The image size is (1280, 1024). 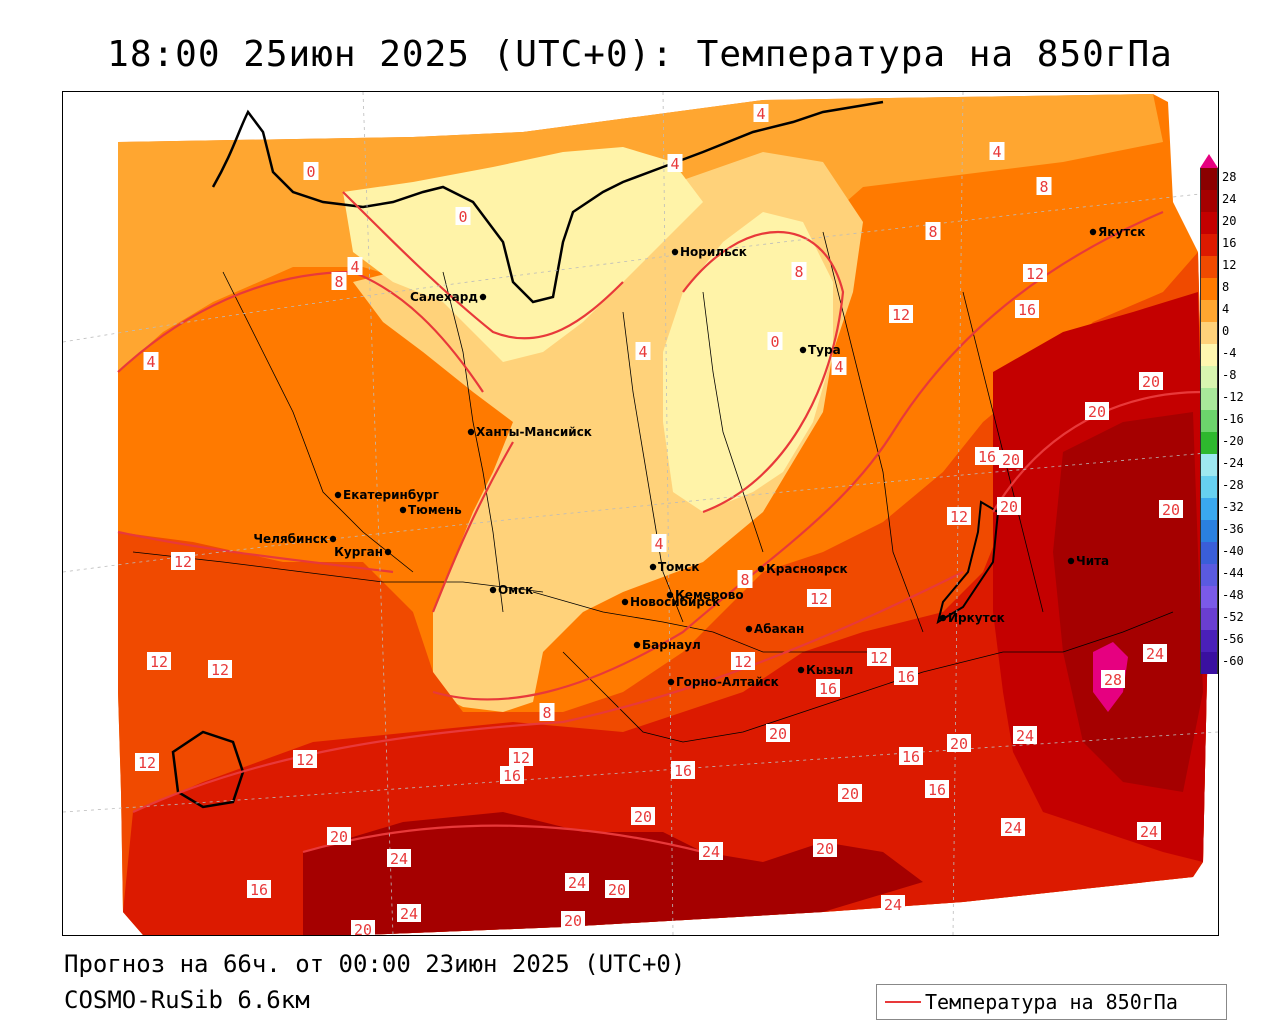 What do you see at coordinates (1233, 529) in the screenshot?
I see `colorbar-tick-label: -36` at bounding box center [1233, 529].